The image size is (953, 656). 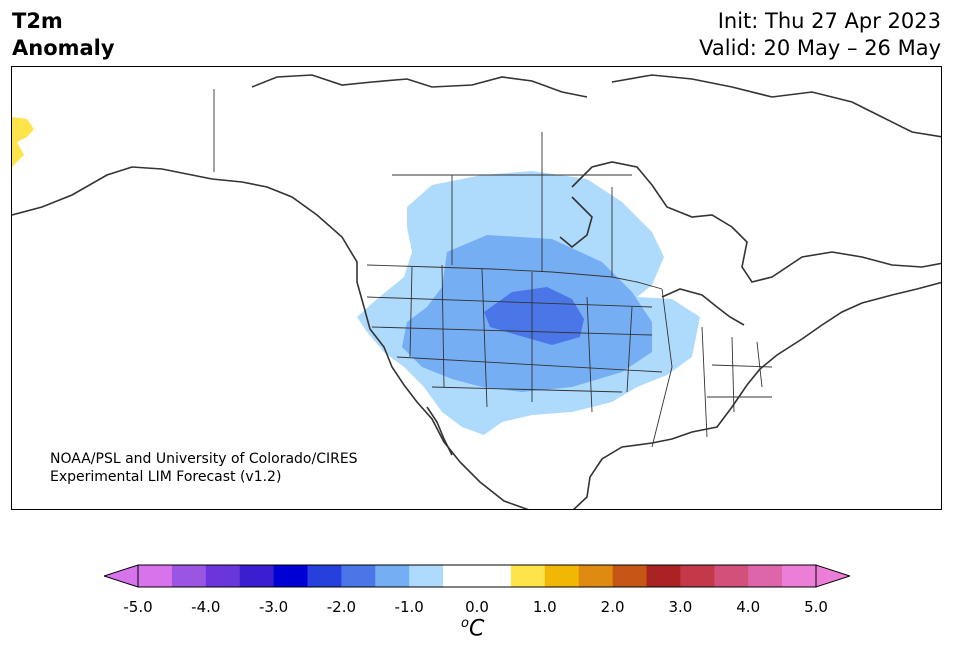 What do you see at coordinates (23, 142) in the screenshot?
I see `anomaly-yellow-region` at bounding box center [23, 142].